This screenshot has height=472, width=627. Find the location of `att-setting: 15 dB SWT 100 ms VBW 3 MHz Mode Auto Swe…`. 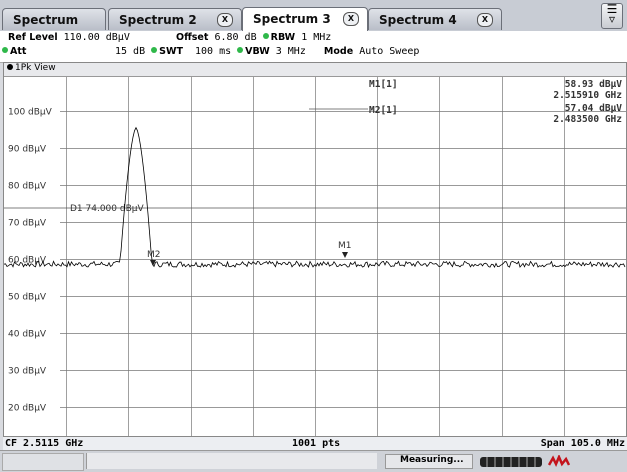

att-setting: 15 dB SWT 100 ms VBW 3 MHz Mode Auto Swe… is located at coordinates (267, 53).